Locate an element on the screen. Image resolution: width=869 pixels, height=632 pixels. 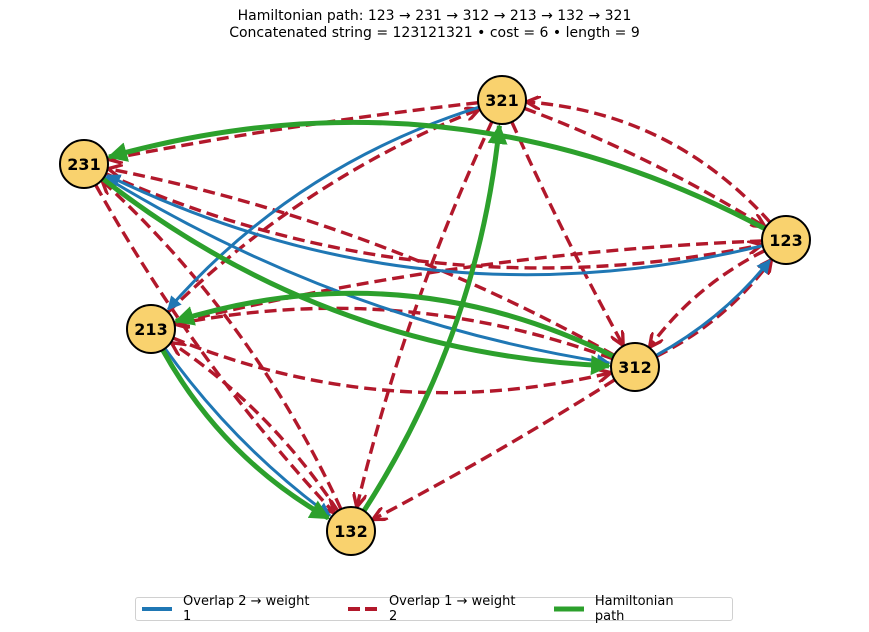
node-label: 132 is located at coordinates (350, 531).